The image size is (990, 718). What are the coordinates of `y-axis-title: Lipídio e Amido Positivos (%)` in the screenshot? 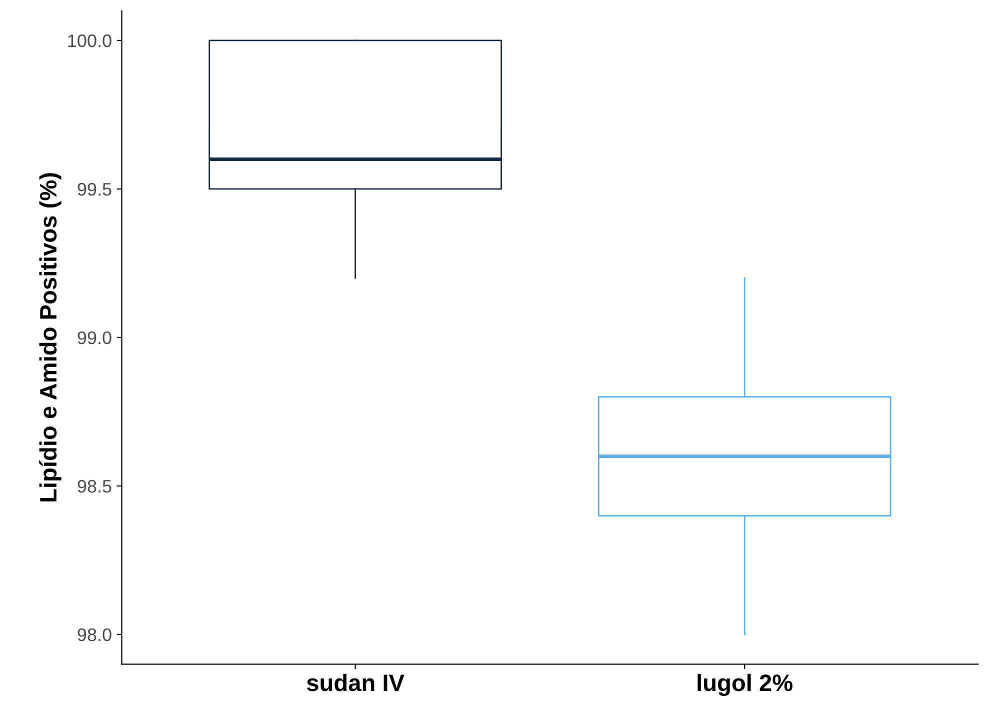 It's located at (50, 337).